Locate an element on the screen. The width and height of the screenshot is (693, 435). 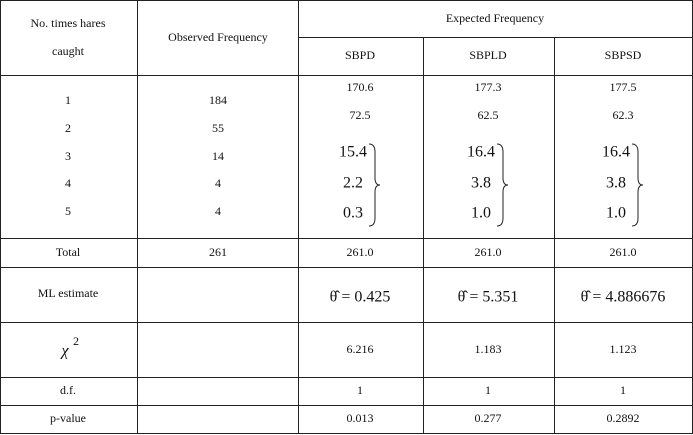
cell: 55 is located at coordinates (218, 128).